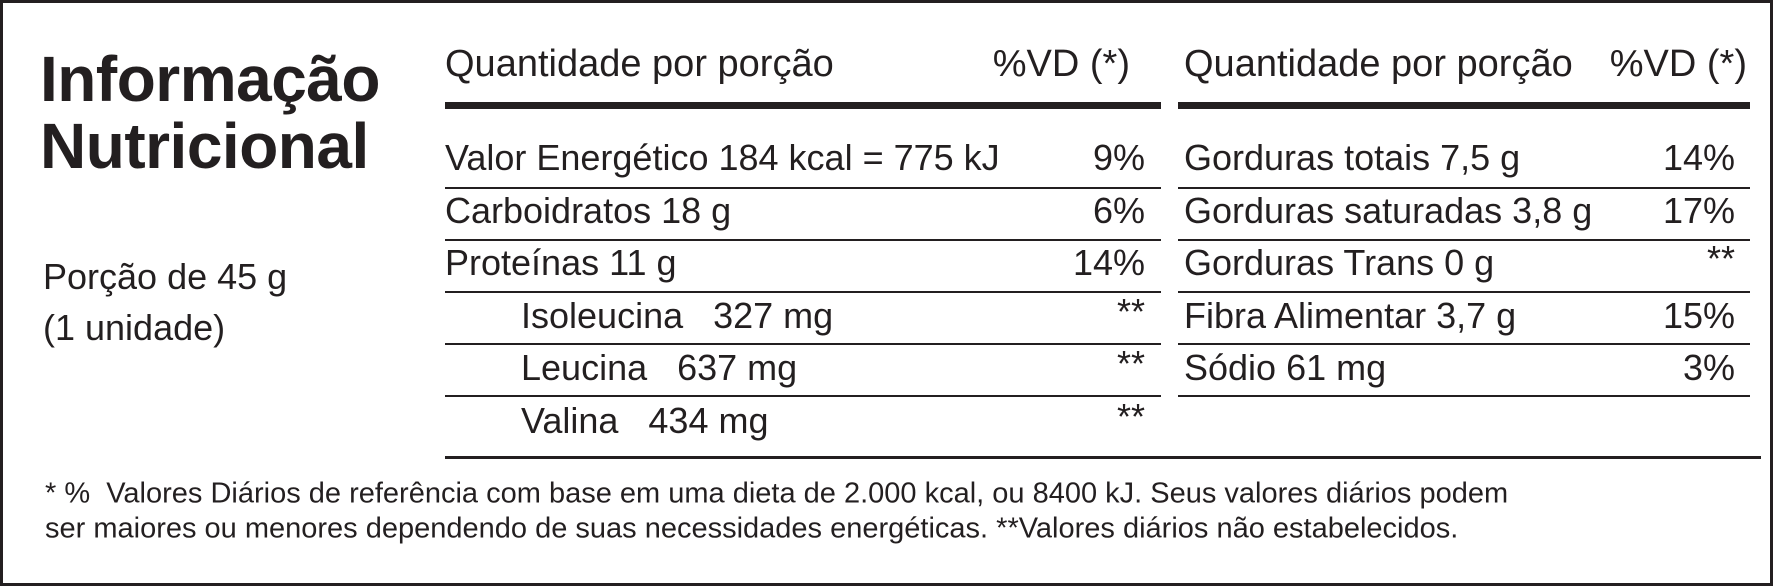  What do you see at coordinates (1352, 157) in the screenshot?
I see `nutrient-name: Gorduras totais 7,5 g` at bounding box center [1352, 157].